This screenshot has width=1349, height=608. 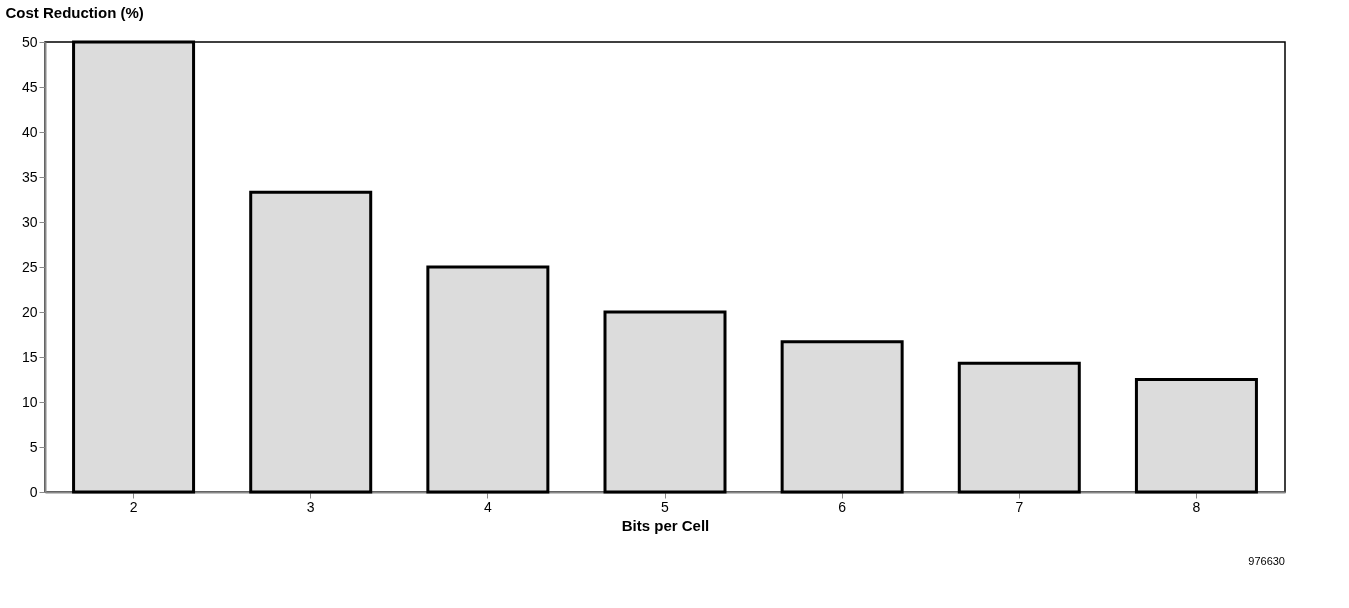 I want to click on y-tick-label: 35, so click(x=29, y=176).